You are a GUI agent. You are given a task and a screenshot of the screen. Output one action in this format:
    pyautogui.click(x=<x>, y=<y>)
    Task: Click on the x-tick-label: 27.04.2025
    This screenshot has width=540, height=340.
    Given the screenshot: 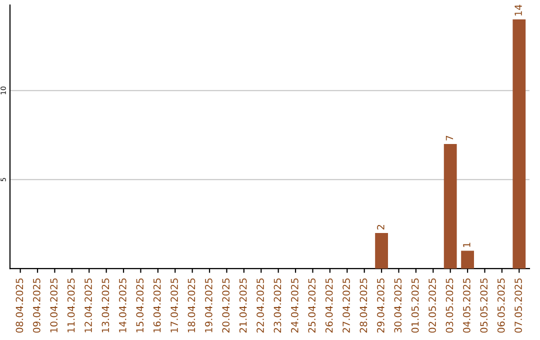 What is the action you would take?
    pyautogui.click(x=346, y=305)
    